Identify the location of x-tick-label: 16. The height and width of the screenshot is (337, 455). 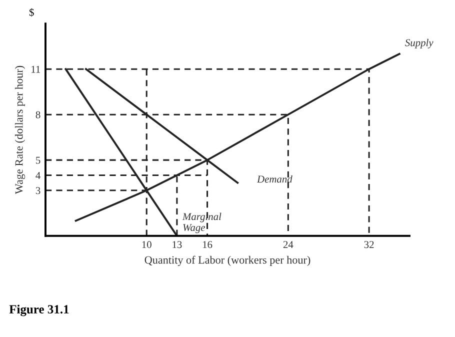
(207, 244).